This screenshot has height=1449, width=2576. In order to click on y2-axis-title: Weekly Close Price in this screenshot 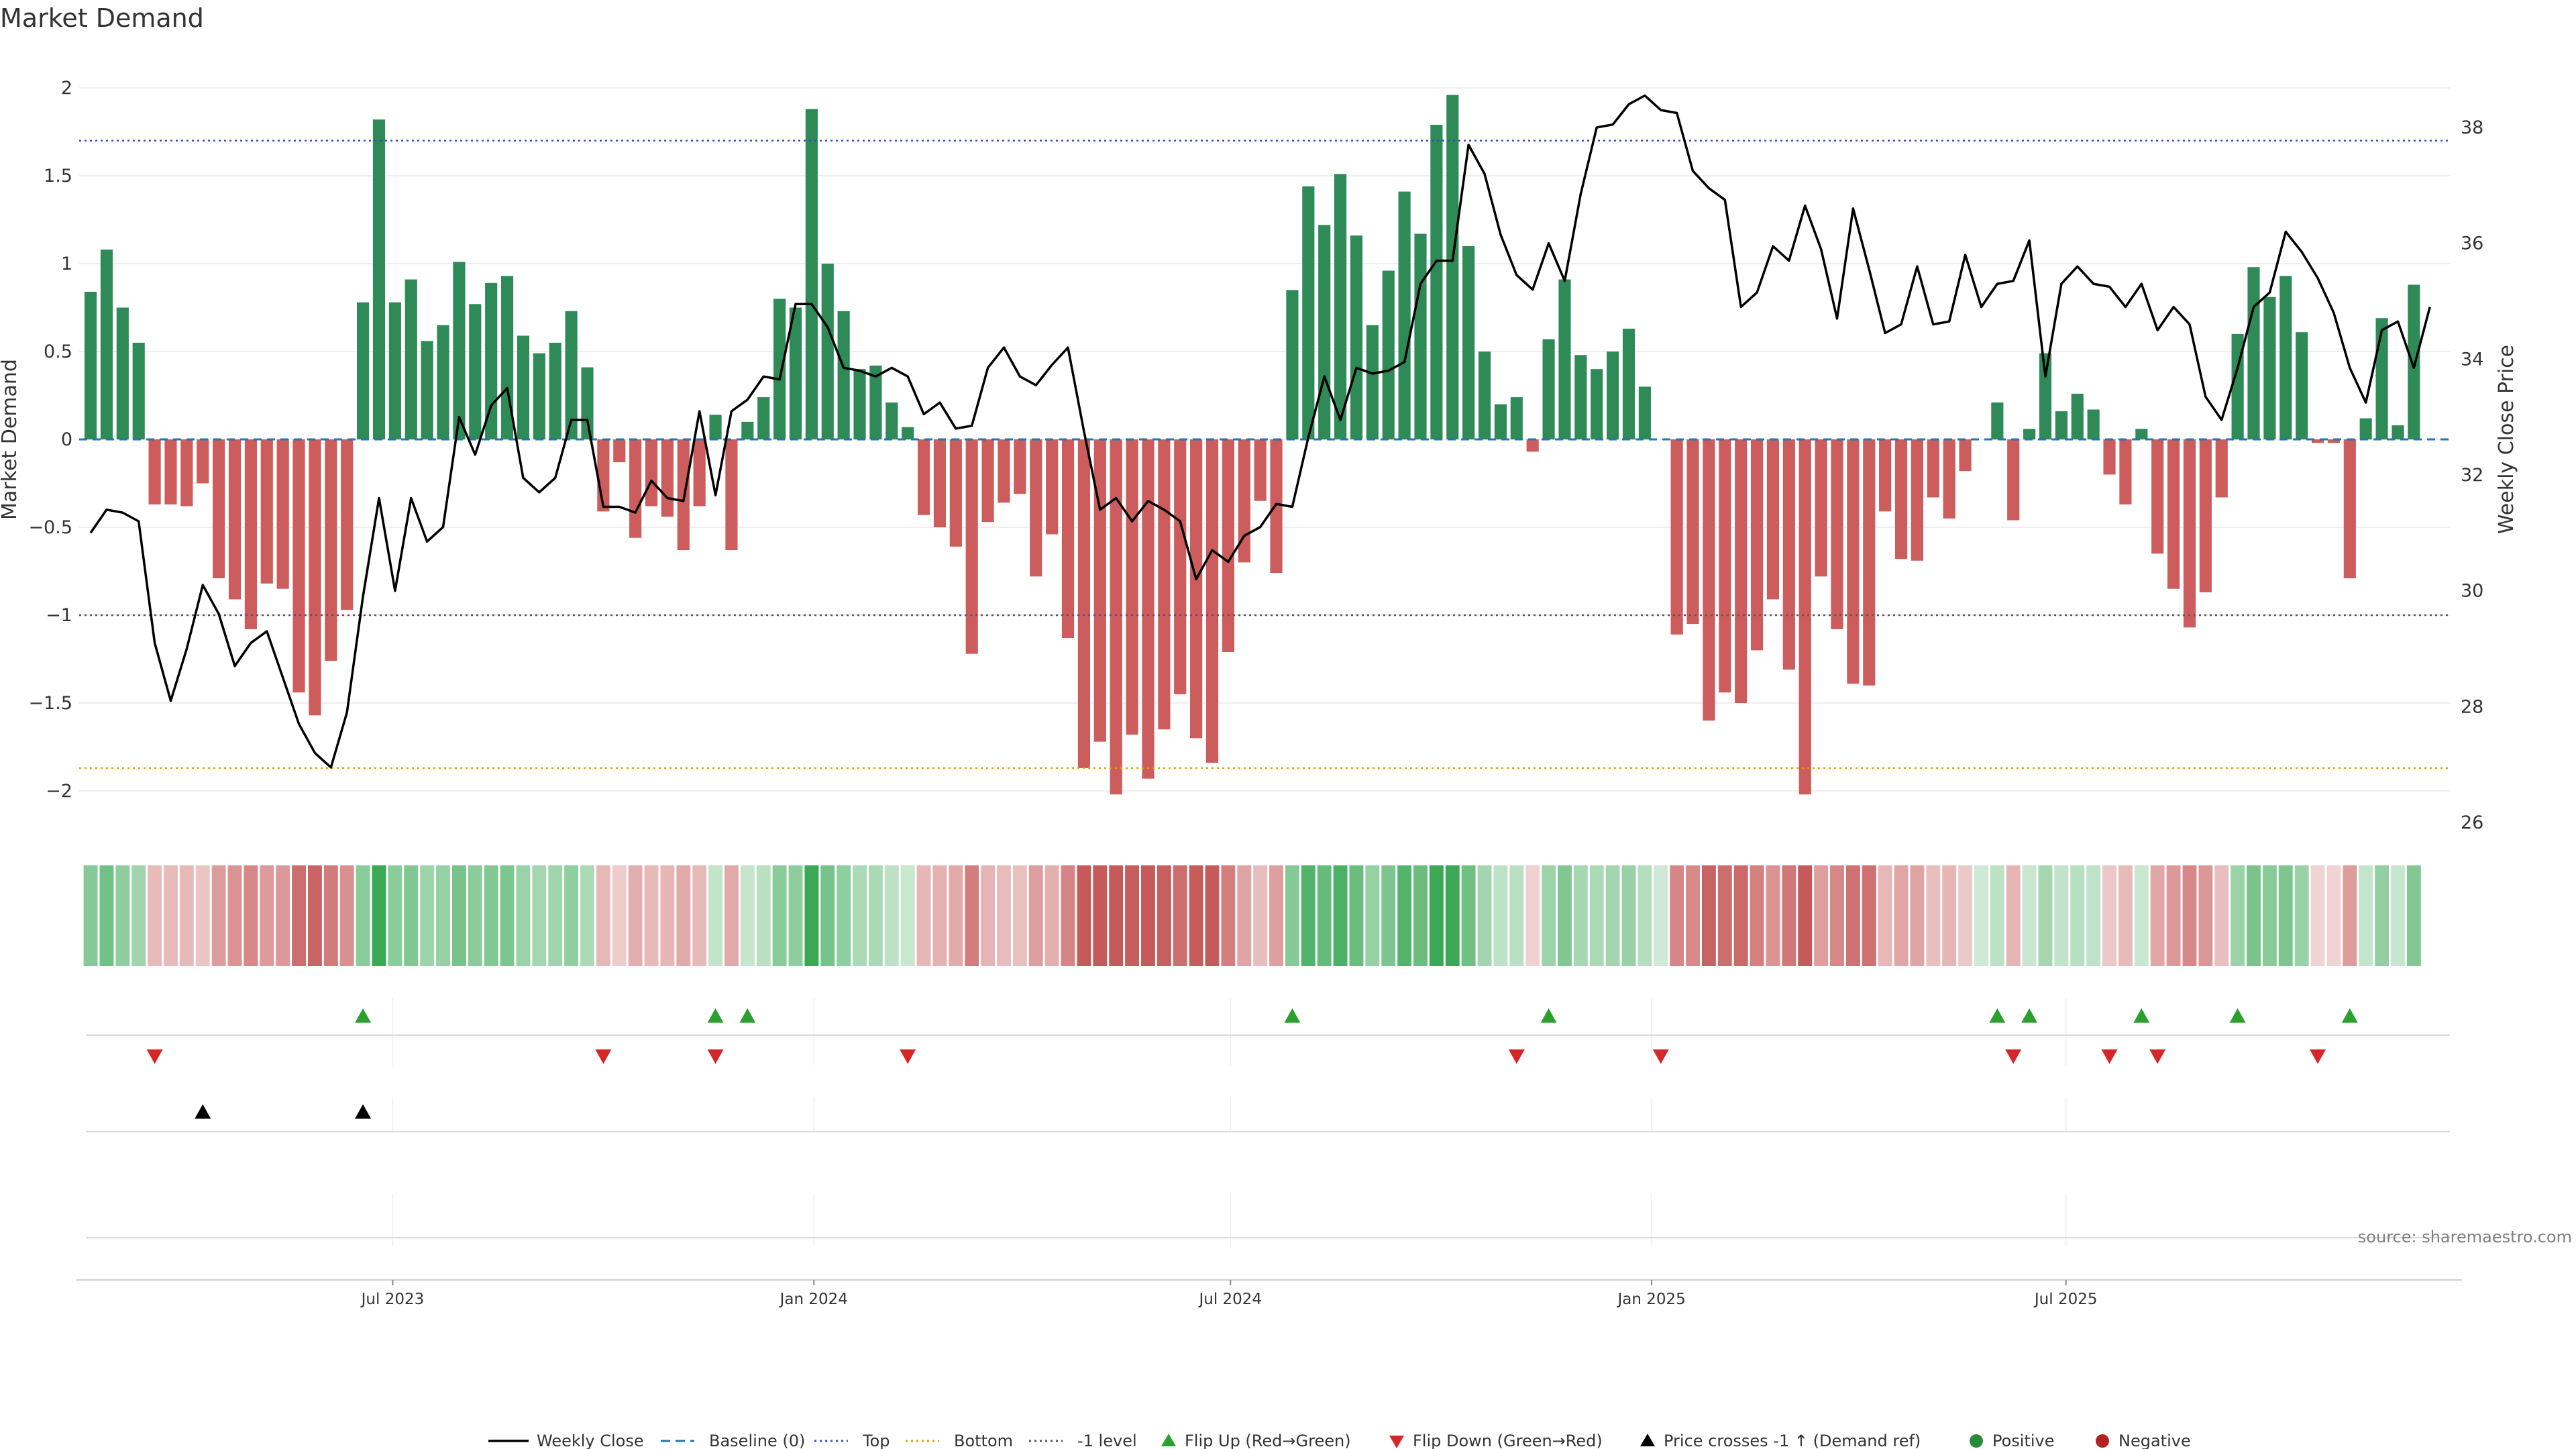, I will do `click(2506, 439)`.